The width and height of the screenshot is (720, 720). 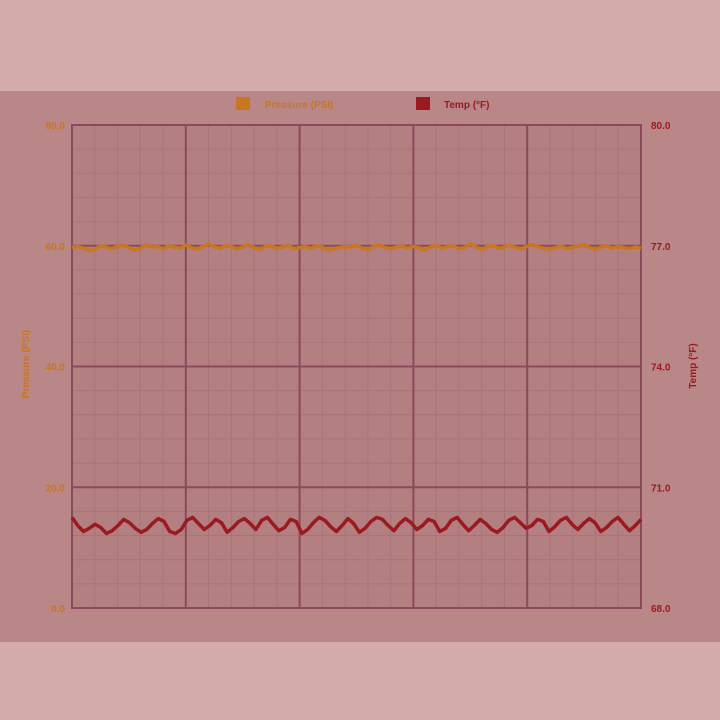 I want to click on right-axis-title: Temp (°F), so click(x=693, y=365).